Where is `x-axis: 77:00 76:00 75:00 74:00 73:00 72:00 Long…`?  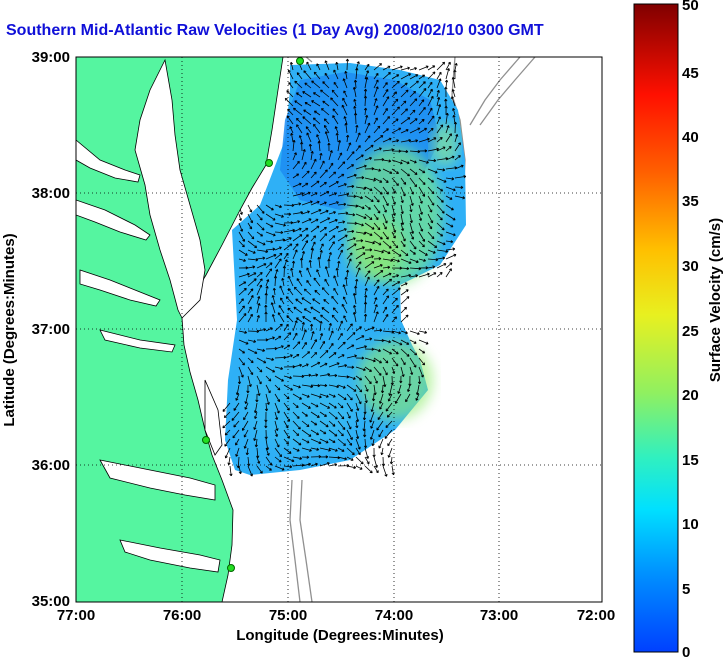
x-axis: 77:00 76:00 75:00 74:00 73:00 72:00 Long… is located at coordinates (336, 625).